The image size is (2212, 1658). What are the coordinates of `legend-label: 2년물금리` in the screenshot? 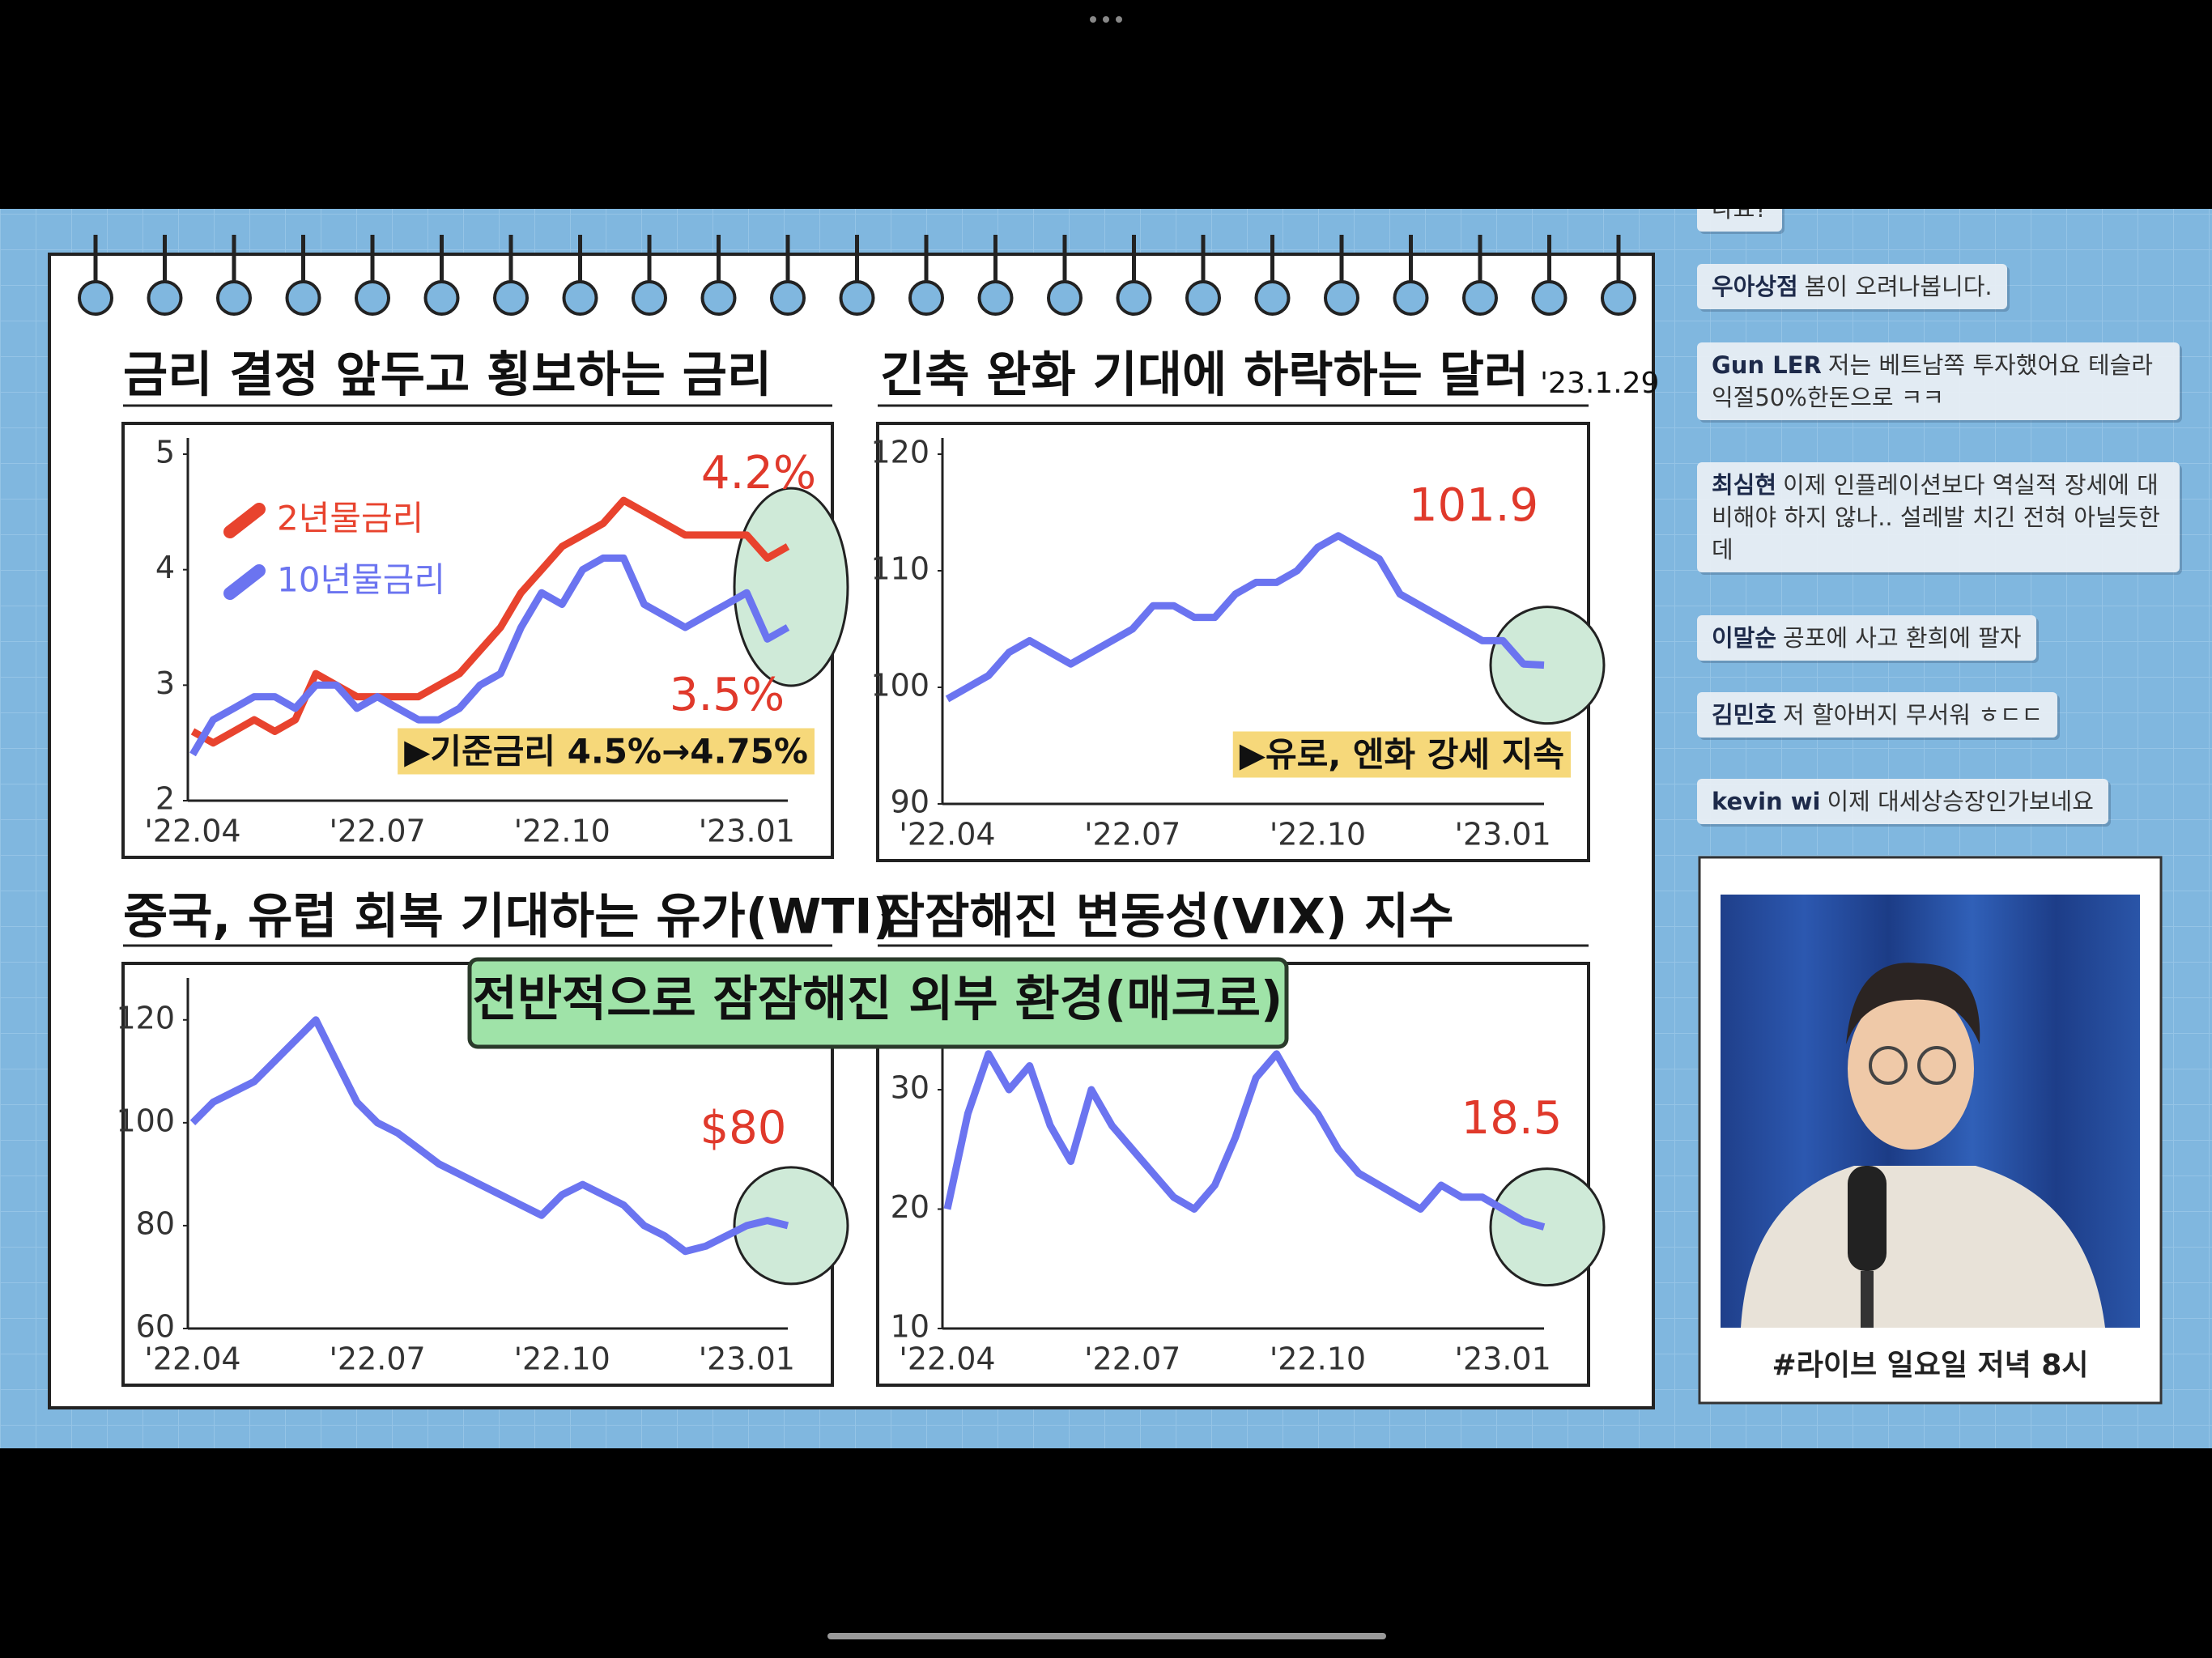 It's located at (350, 518).